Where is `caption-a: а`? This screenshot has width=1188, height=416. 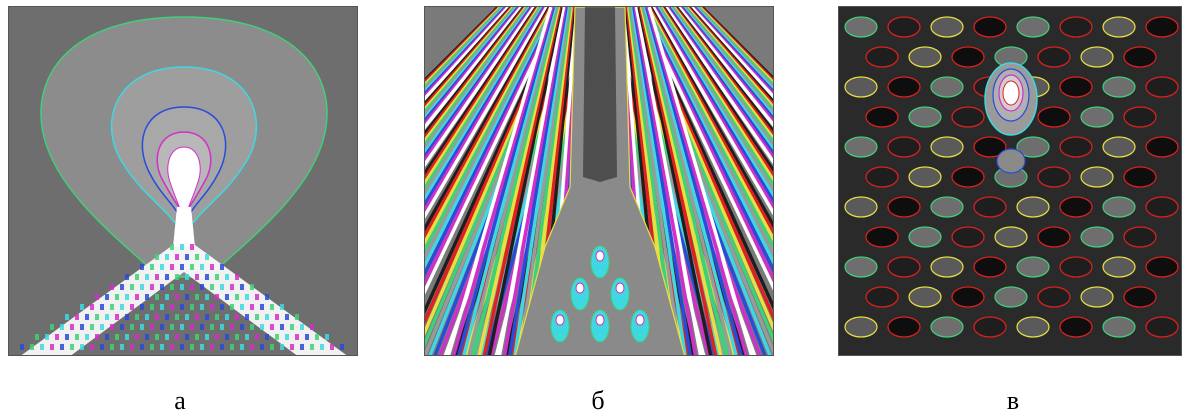 caption-a: а is located at coordinates (180, 400).